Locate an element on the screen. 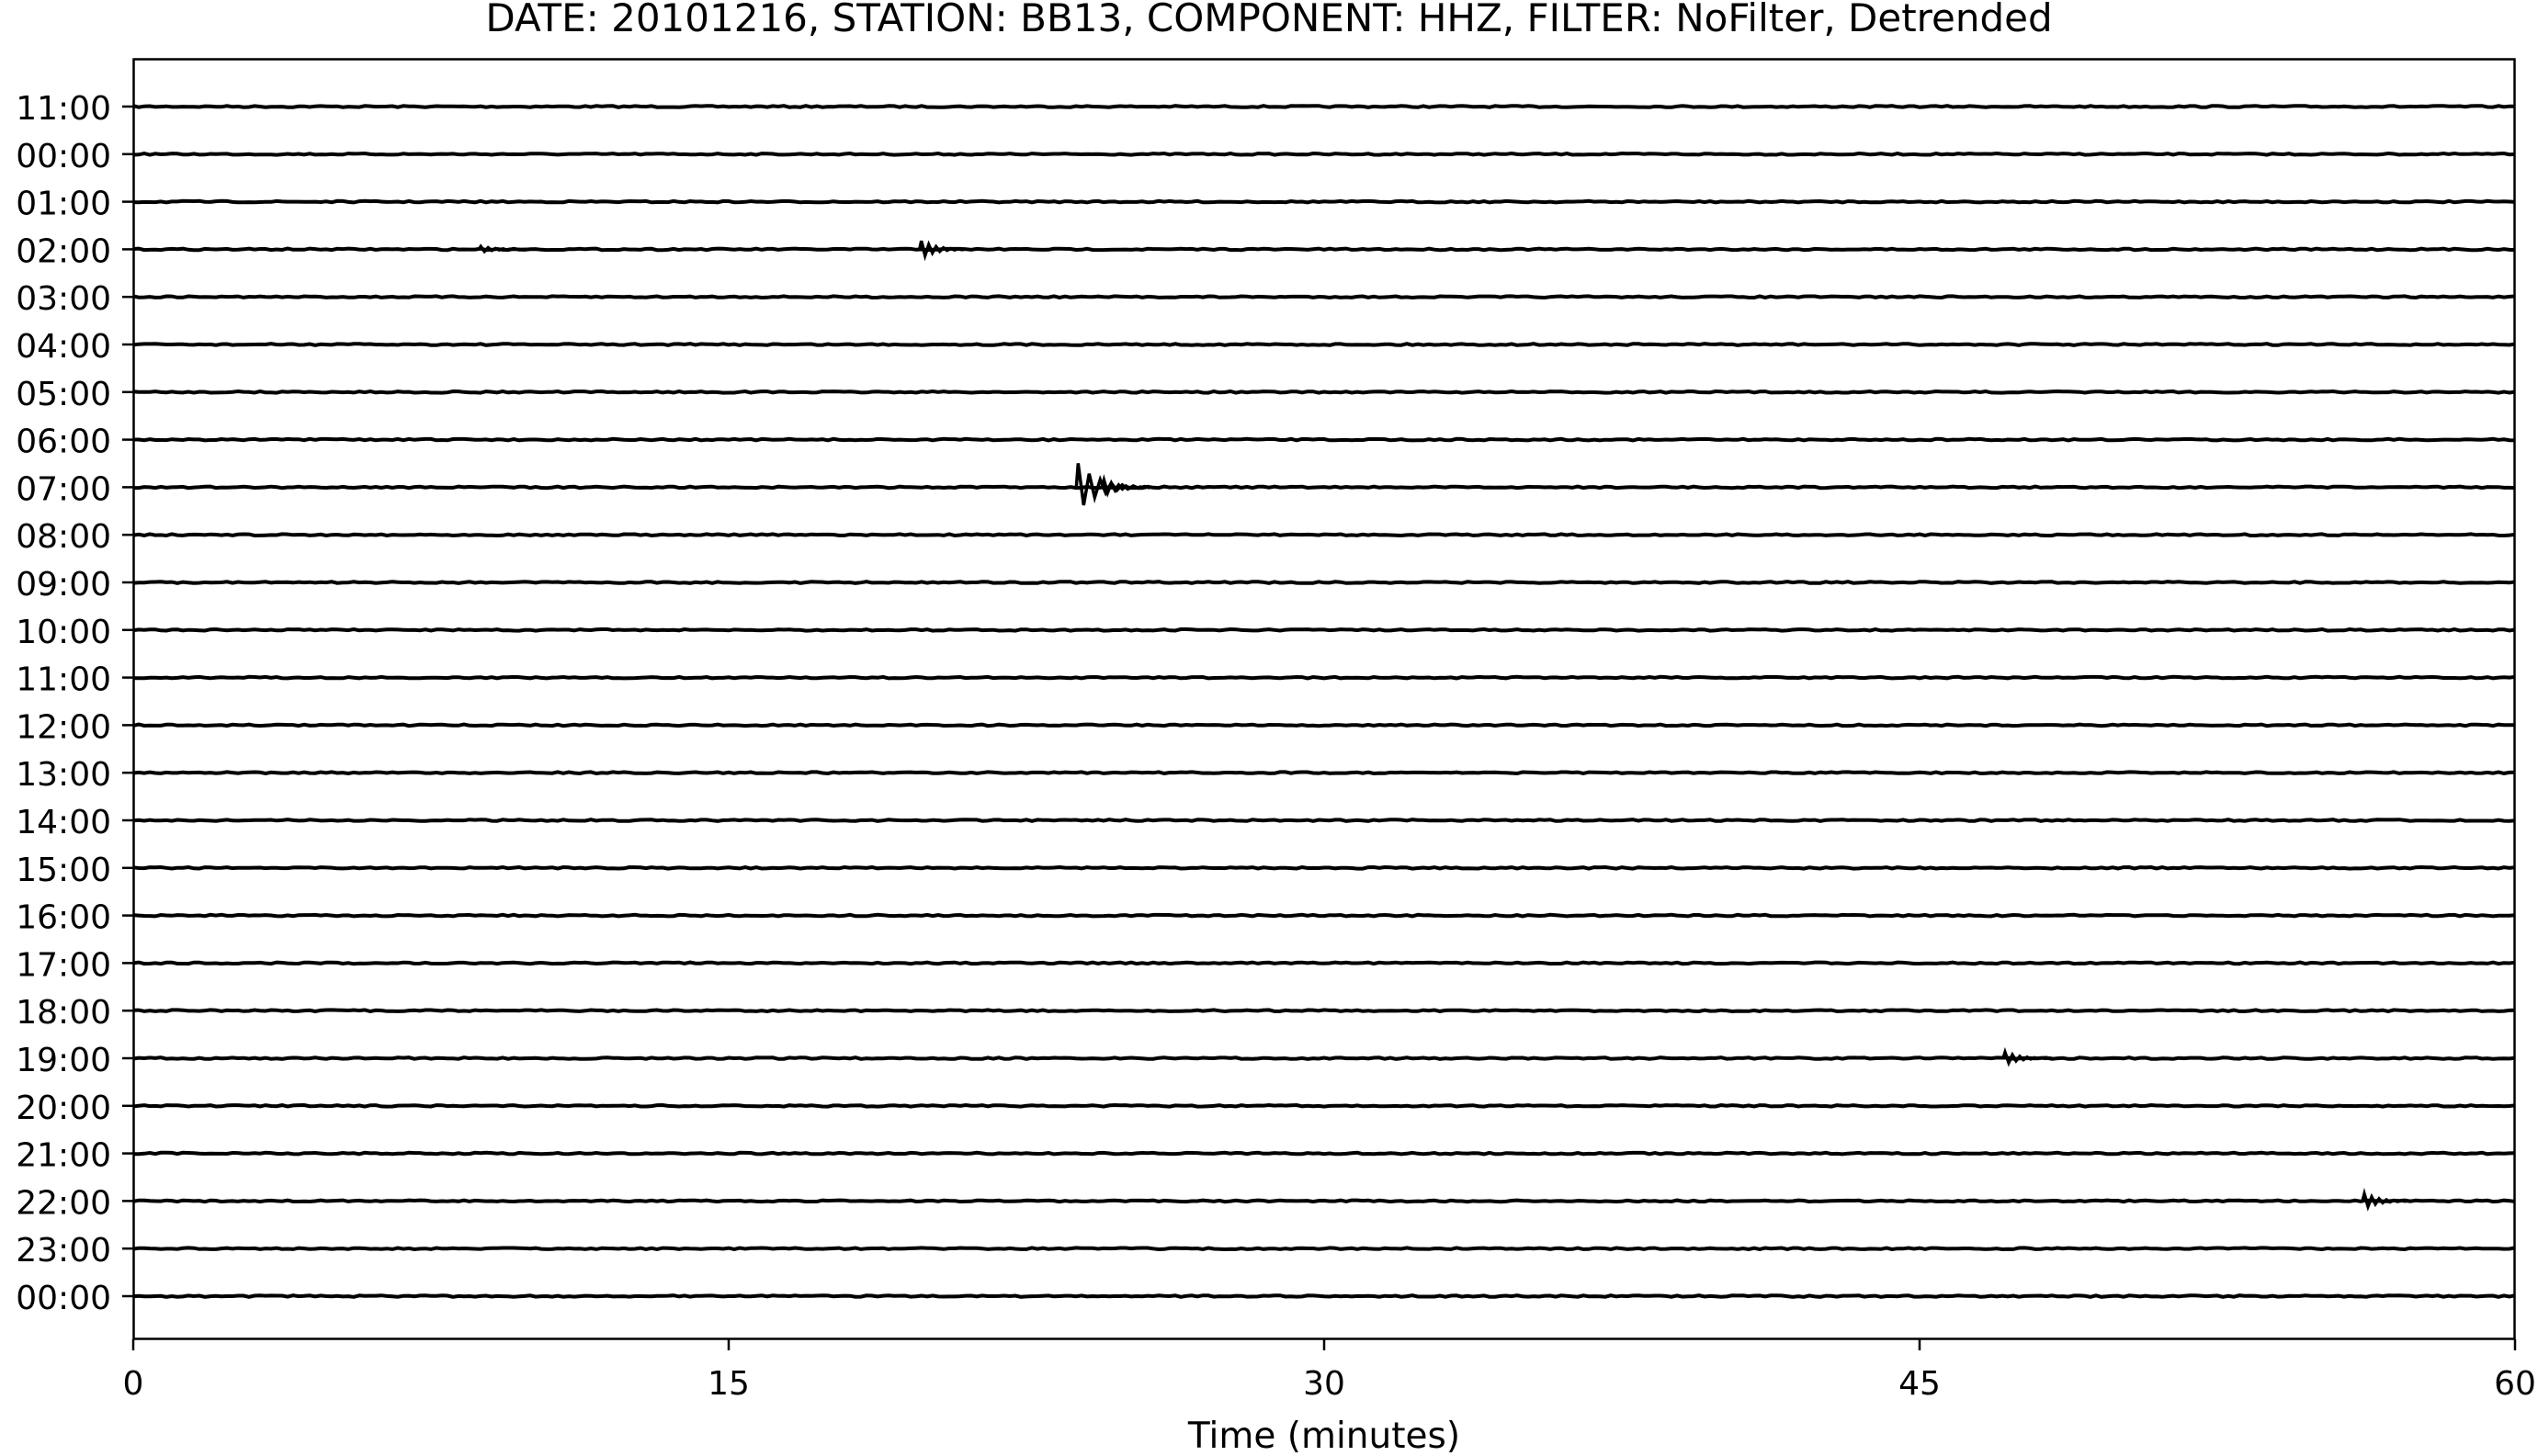  y-tick-label: 04:00 is located at coordinates (63, 347).